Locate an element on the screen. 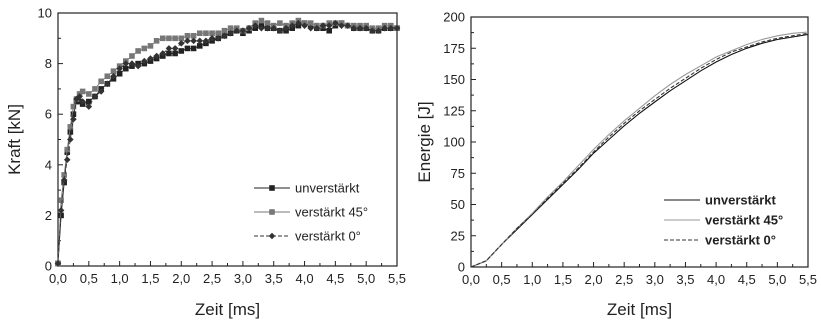 The height and width of the screenshot is (320, 821). y-tick-label: 25 is located at coordinates (458, 235).